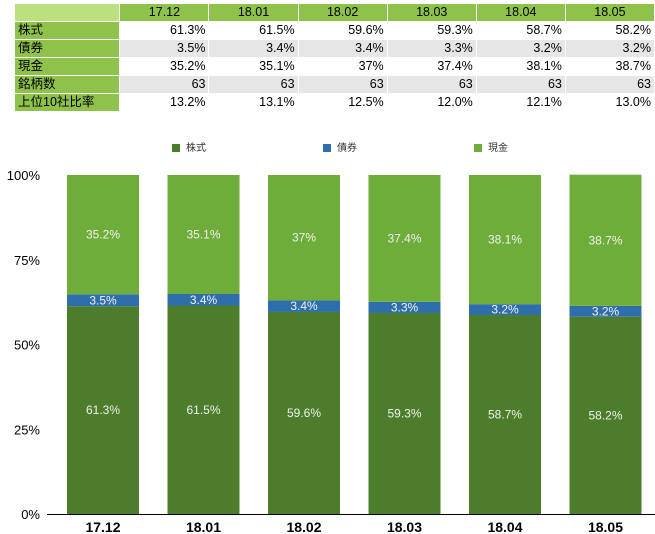 Image resolution: width=655 pixels, height=534 pixels. Describe the element at coordinates (67, 66) in the screenshot. I see `row-label: 現金` at that location.